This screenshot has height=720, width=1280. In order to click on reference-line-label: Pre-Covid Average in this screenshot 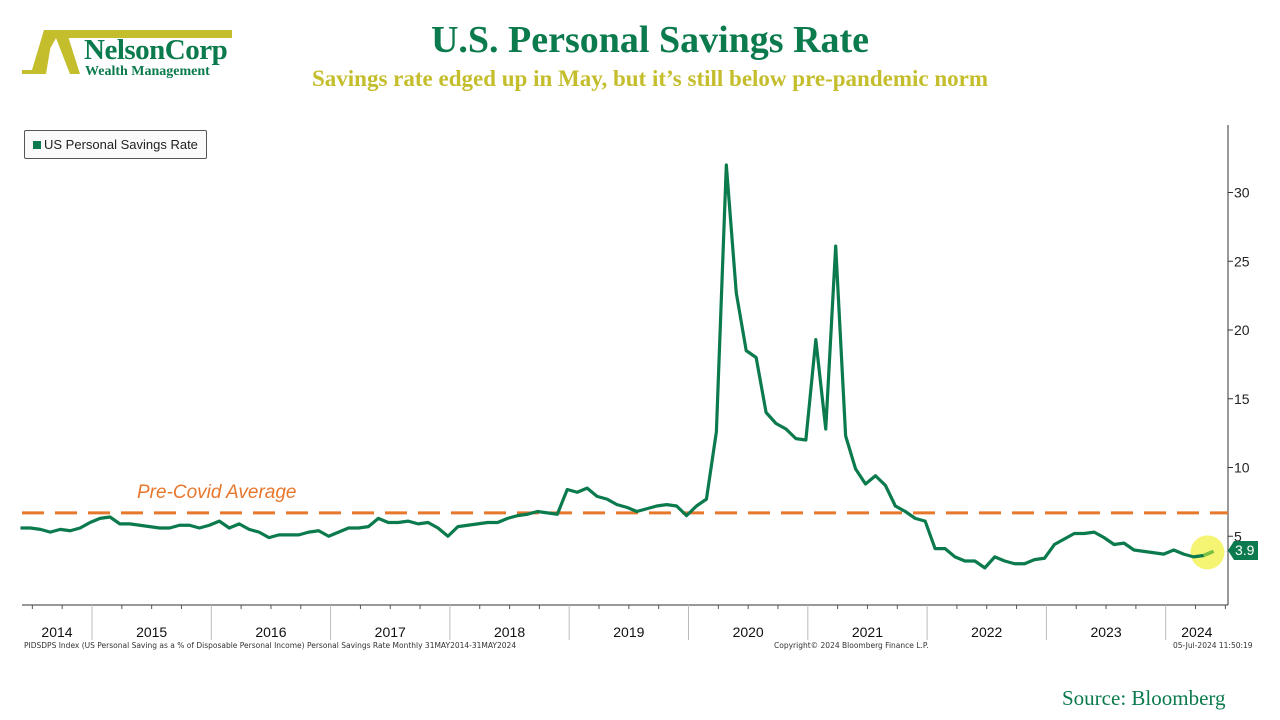, I will do `click(217, 492)`.